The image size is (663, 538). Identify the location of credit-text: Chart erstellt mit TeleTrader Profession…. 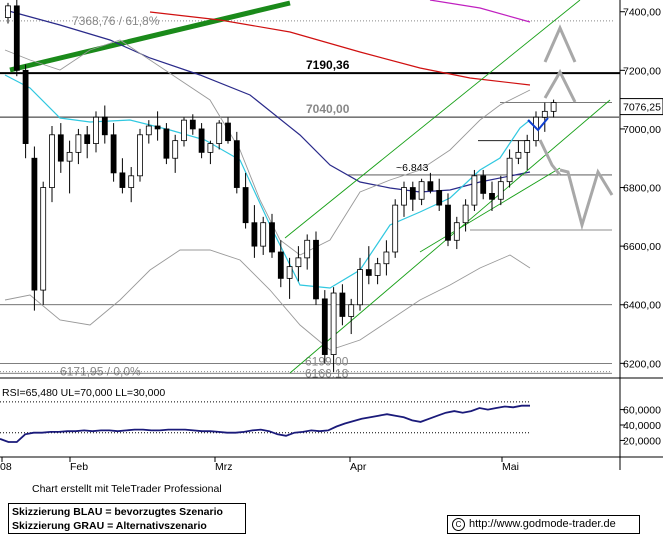
(127, 489).